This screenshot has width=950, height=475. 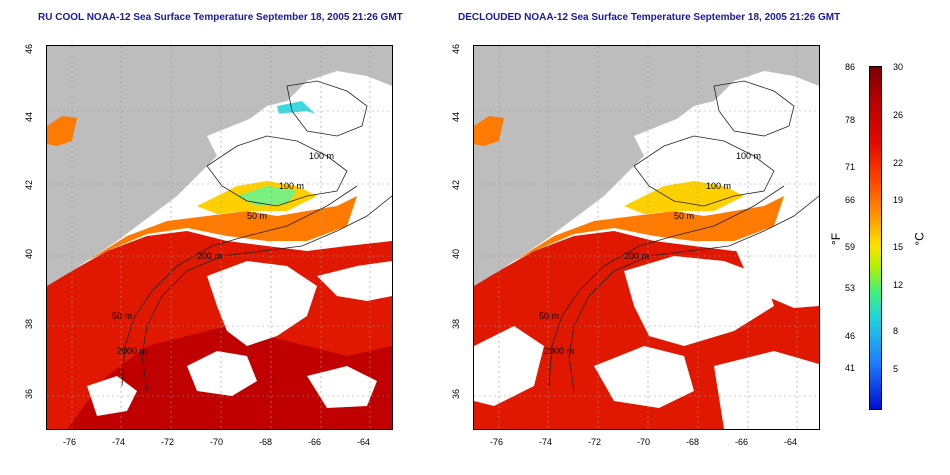 I want to click on colorbar-unit-c: °C, so click(x=919, y=239).